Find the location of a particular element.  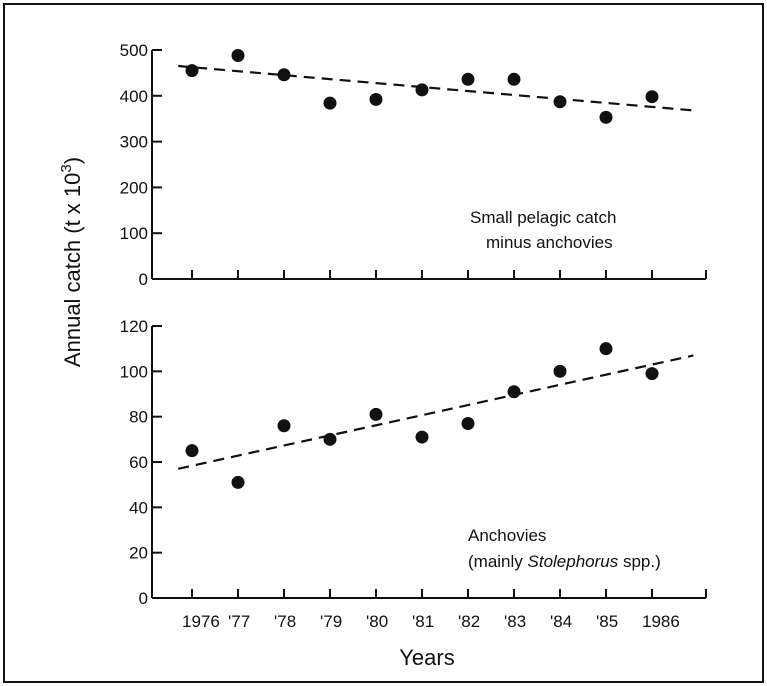

top-y-tick-label: 300 is located at coordinates (134, 142).